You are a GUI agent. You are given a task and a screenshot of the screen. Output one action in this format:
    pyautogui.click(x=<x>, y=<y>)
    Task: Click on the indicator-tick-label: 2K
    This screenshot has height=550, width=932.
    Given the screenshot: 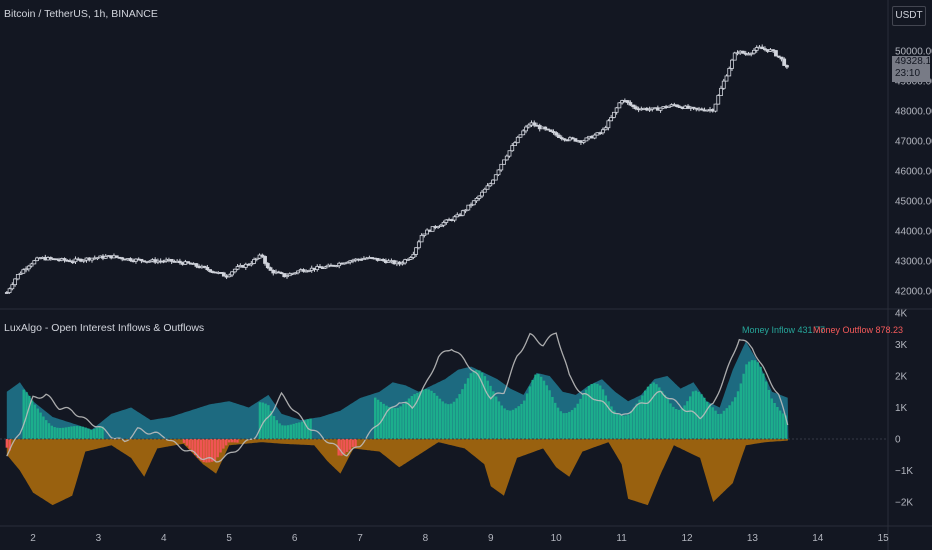 What is the action you would take?
    pyautogui.click(x=901, y=377)
    